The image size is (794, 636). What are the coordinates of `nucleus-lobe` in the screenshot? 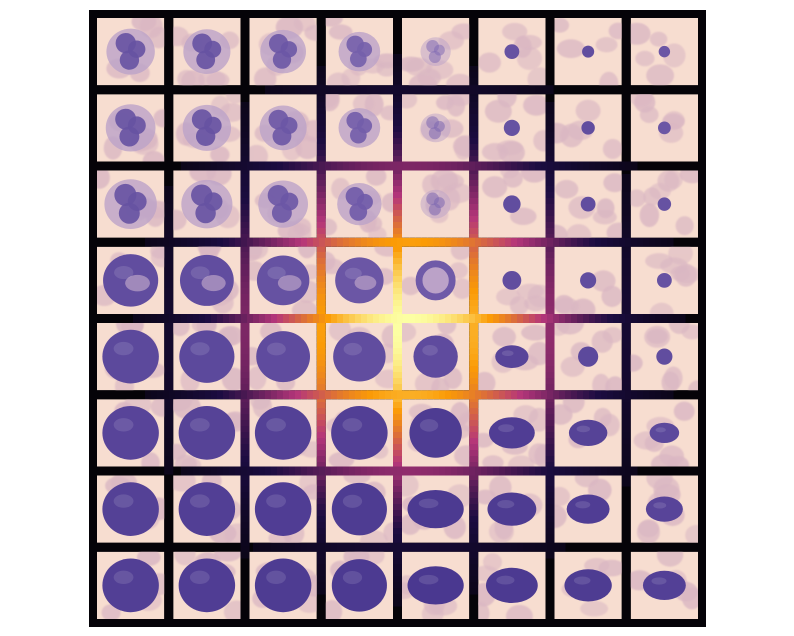 It's located at (282, 136).